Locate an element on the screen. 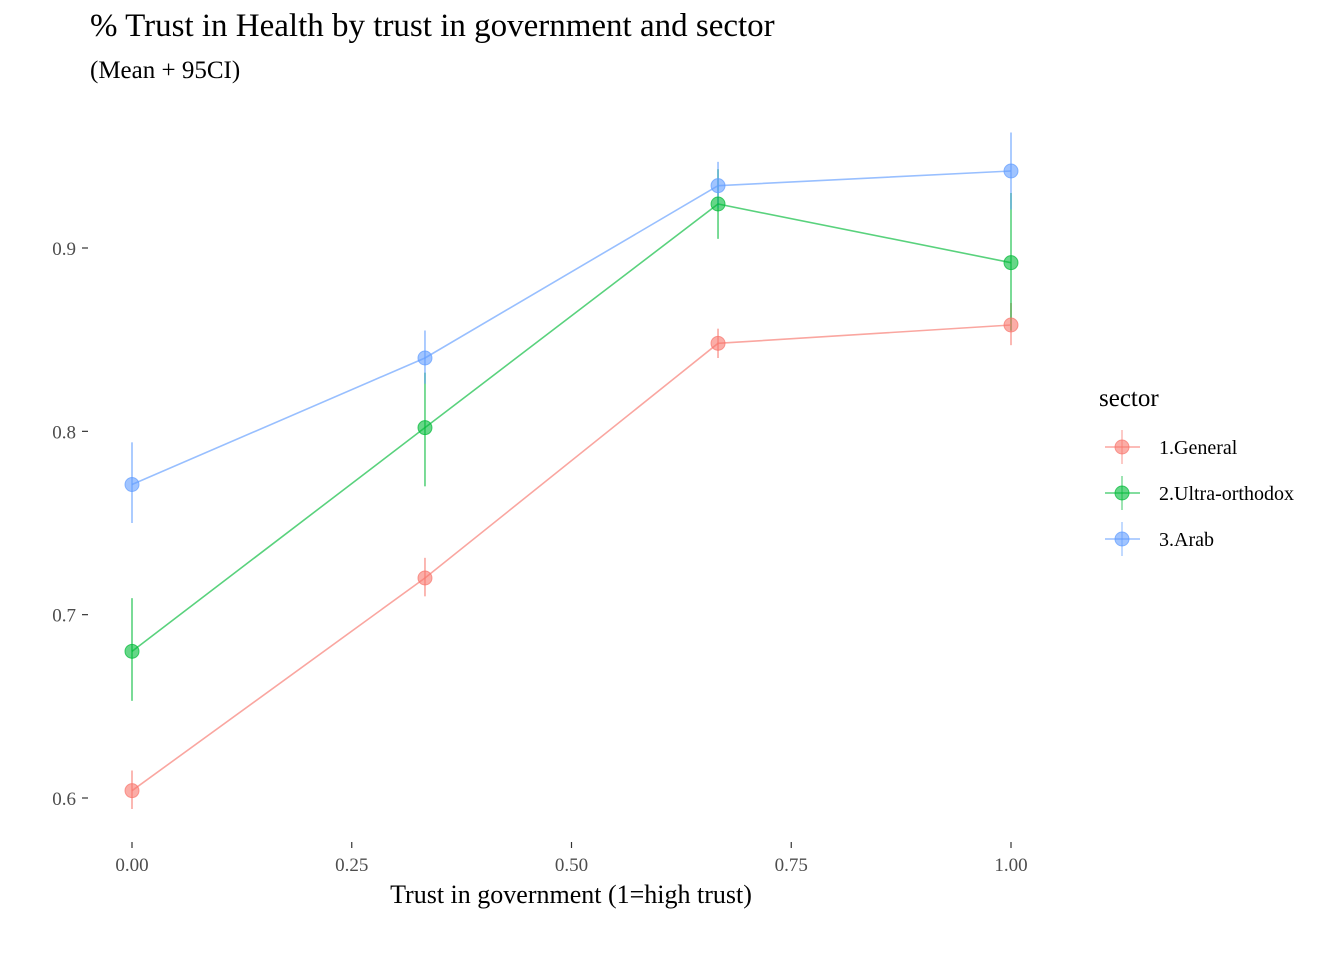 The image size is (1344, 960). x-tick-label: 0.00 is located at coordinates (131, 865).